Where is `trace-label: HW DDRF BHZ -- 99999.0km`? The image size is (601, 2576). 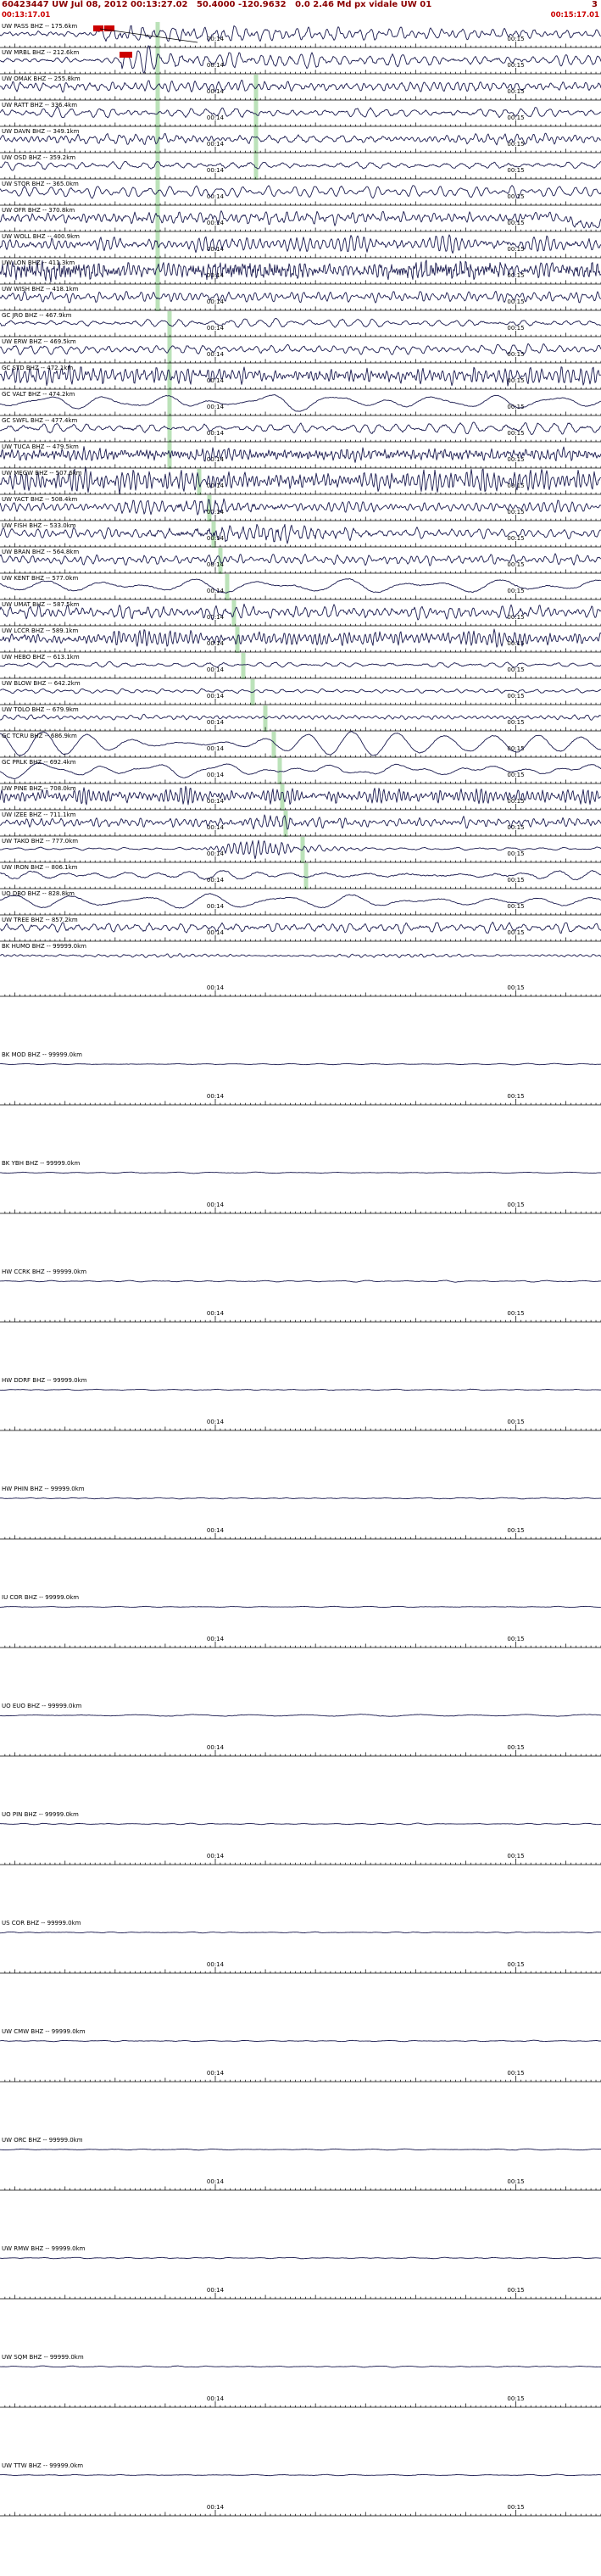
trace-label: HW DDRF BHZ -- 99999.0km is located at coordinates (45, 1380).